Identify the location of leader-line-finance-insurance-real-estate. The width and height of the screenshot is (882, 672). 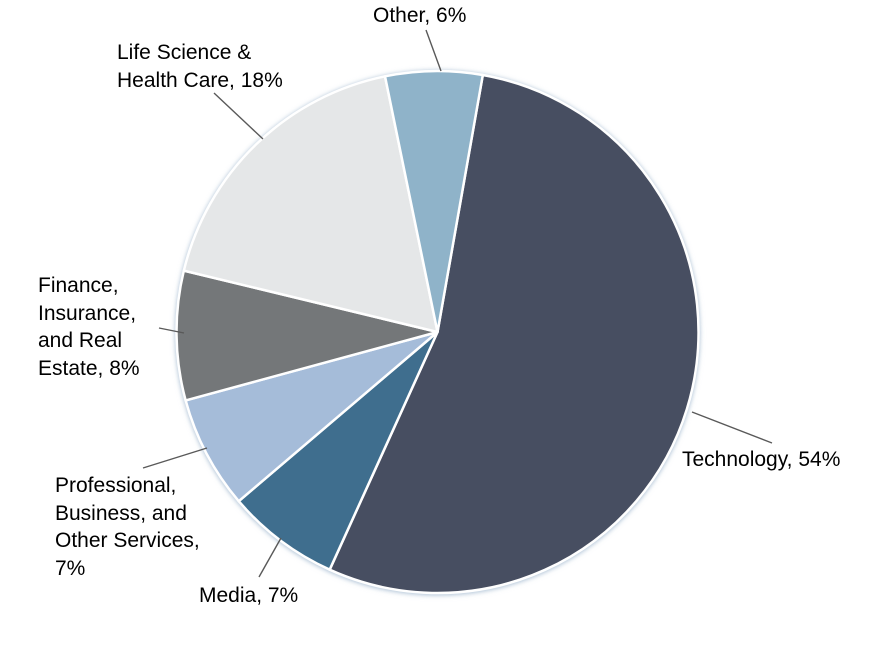
(171, 330).